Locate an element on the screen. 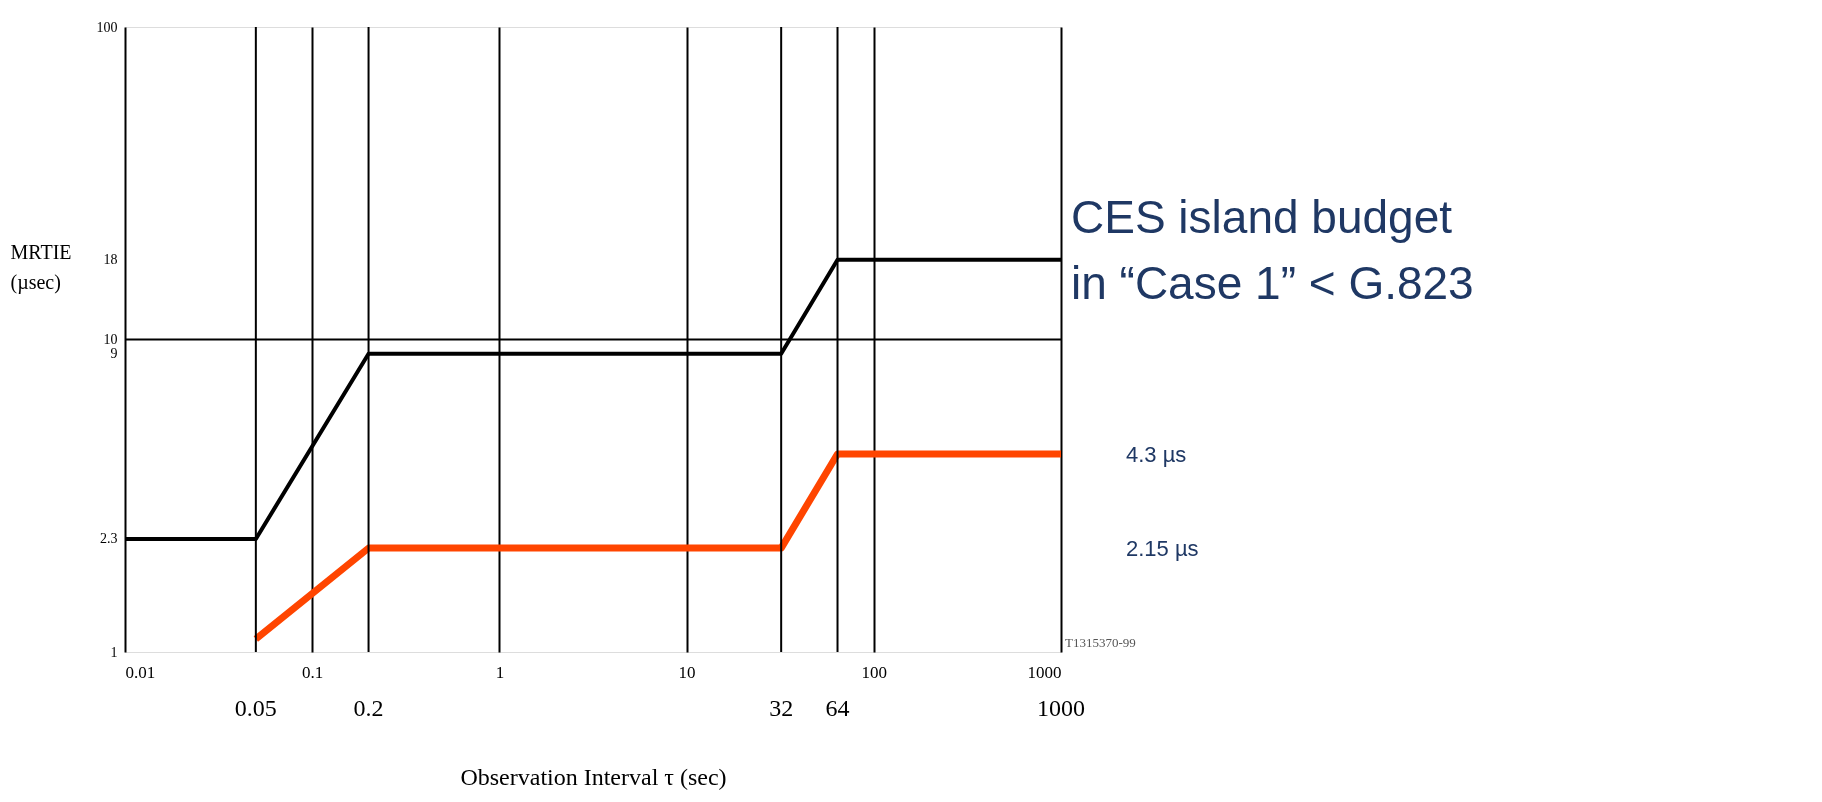 The height and width of the screenshot is (802, 1822). y-axis-title: MRTIE (µsec) is located at coordinates (41, 267).